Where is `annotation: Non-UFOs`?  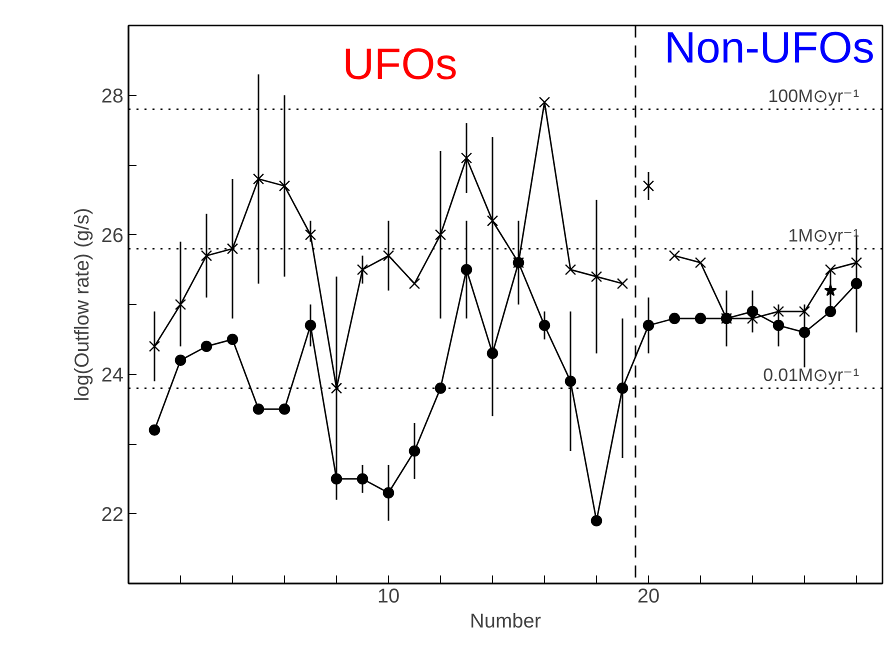 annotation: Non-UFOs is located at coordinates (769, 47).